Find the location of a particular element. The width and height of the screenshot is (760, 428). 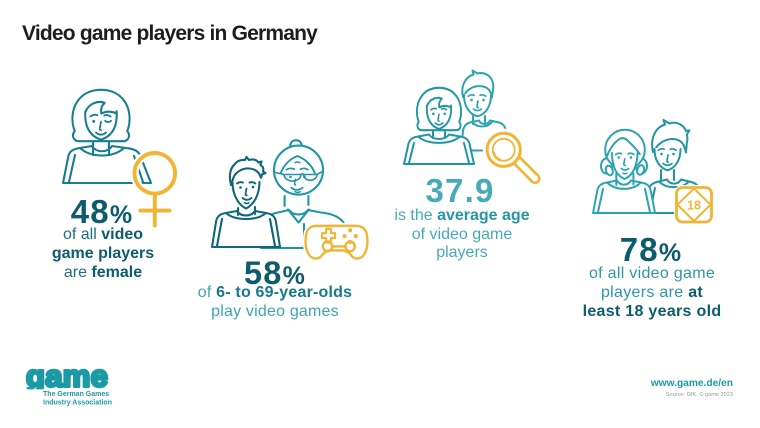

svg-text: 18 is located at coordinates (694, 206).